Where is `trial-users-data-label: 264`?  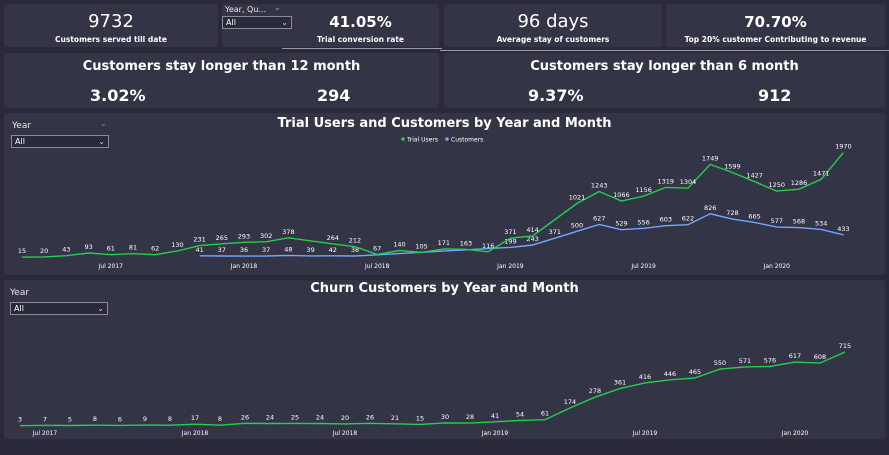
trial-users-data-label: 264 is located at coordinates (333, 238).